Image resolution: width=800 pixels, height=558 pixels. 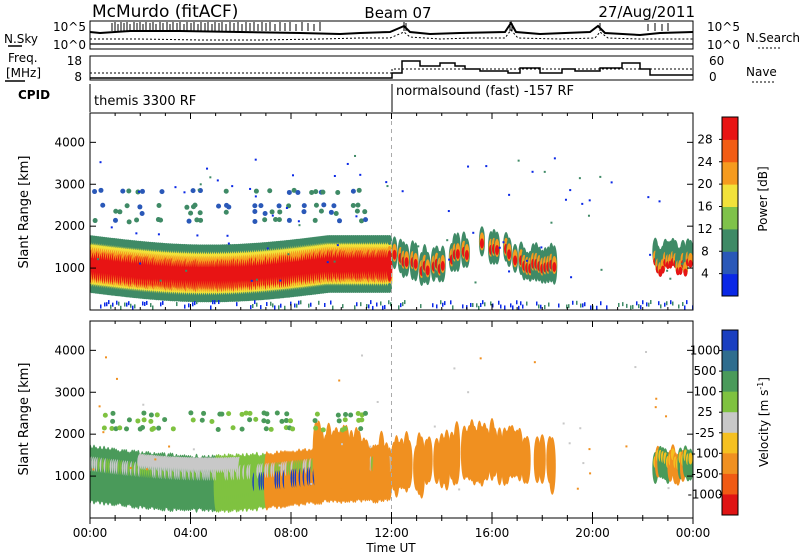 I want to click on noise-sky-line, so click(x=391, y=29).